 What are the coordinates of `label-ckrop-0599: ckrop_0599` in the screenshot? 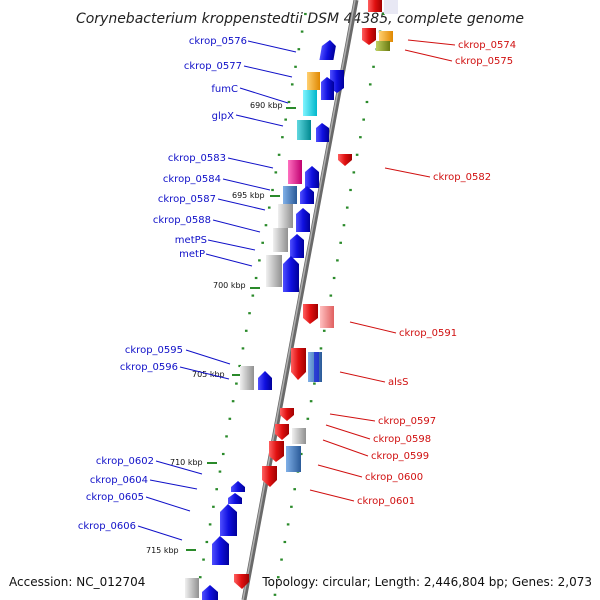 It's located at (400, 456).